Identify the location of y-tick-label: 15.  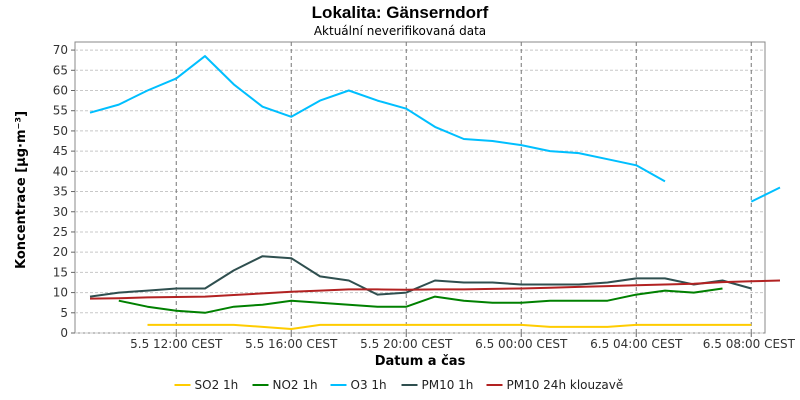
(60, 272).